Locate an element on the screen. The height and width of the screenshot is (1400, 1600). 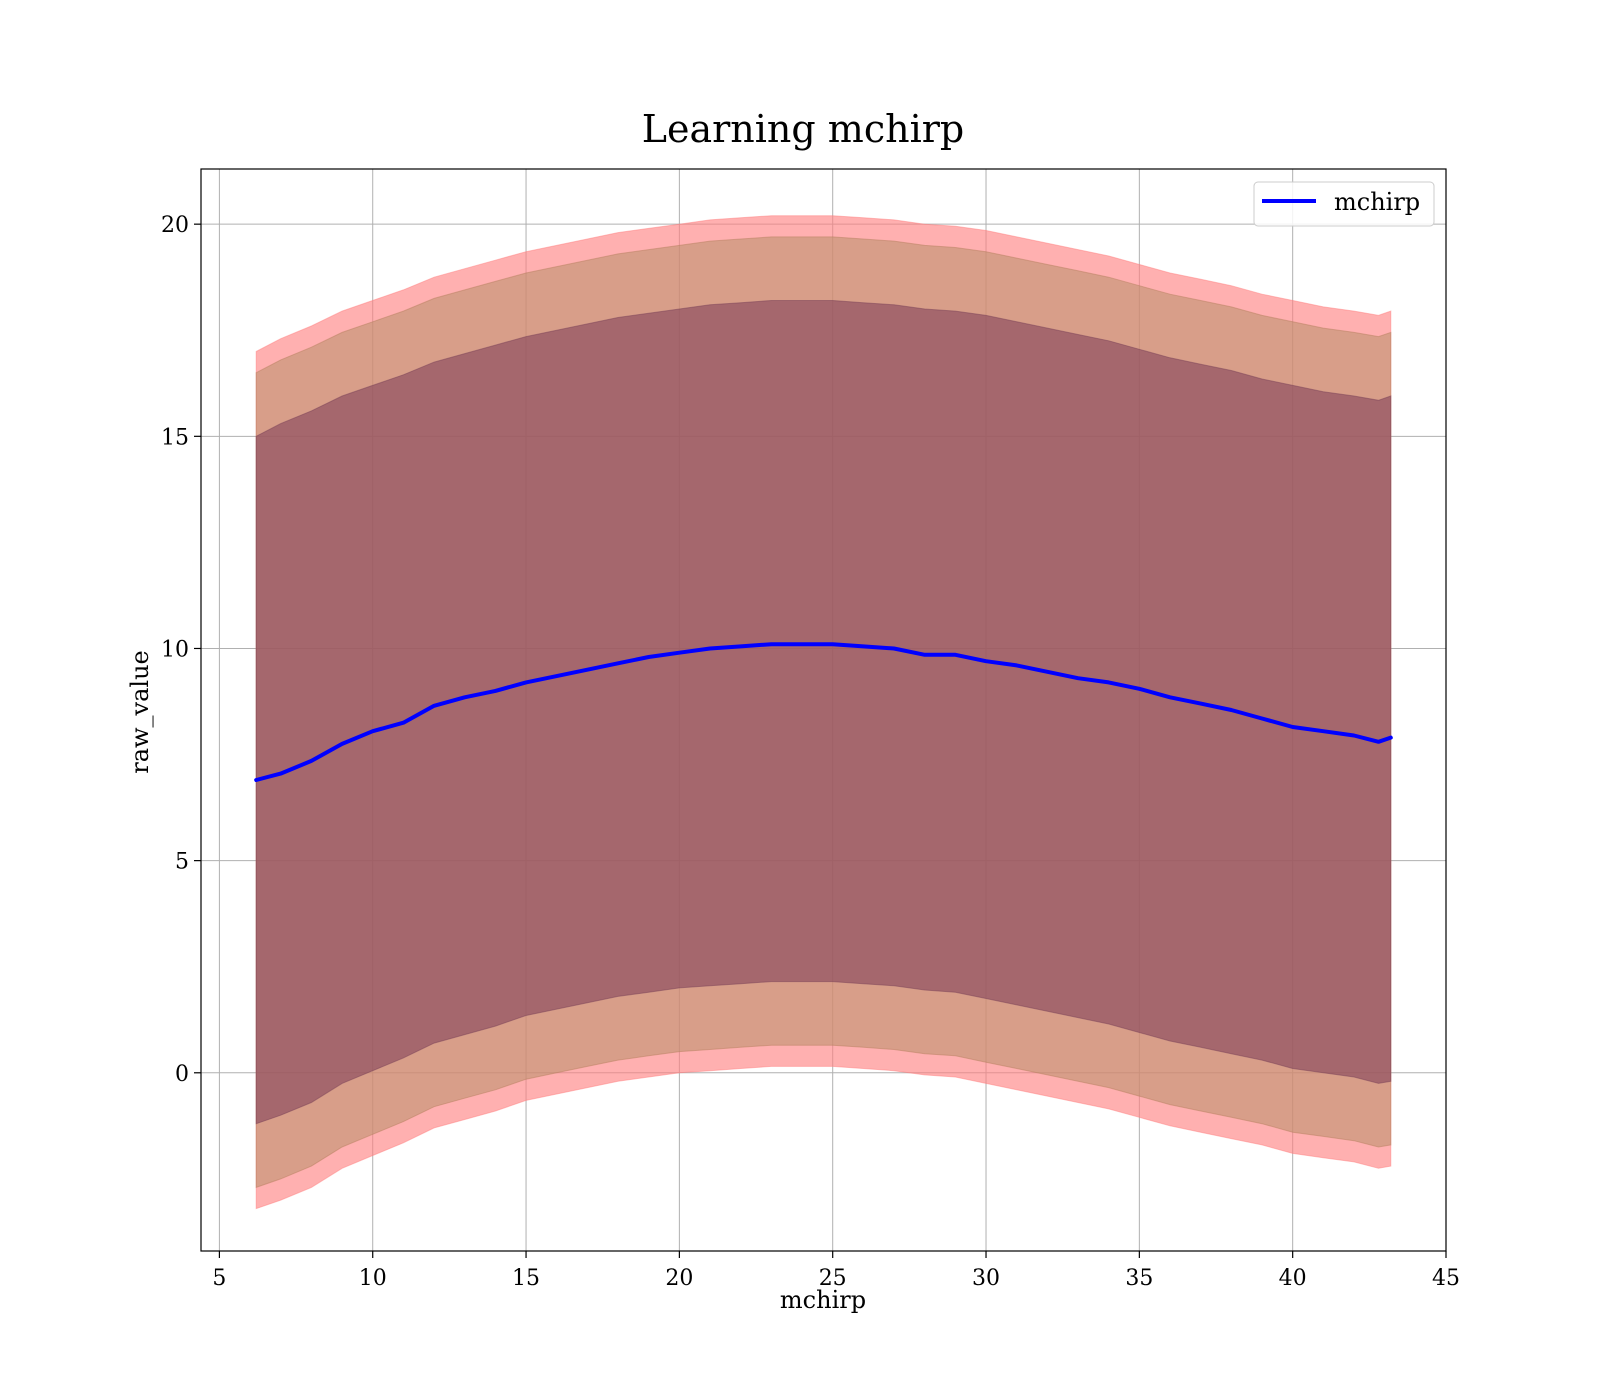
legend-box is located at coordinates (1344, 204).